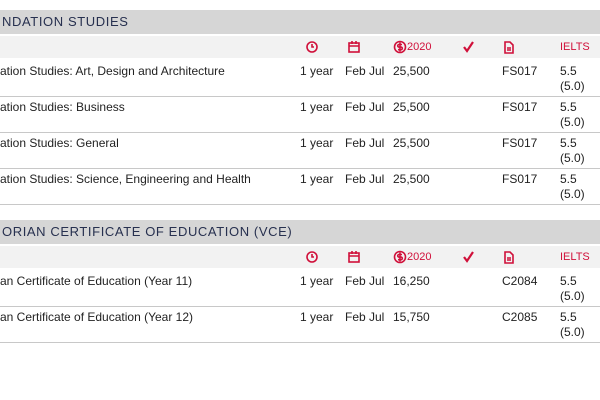 This screenshot has width=600, height=400. I want to click on course-name: an Certificate of Education (Year 12), so click(97, 317).